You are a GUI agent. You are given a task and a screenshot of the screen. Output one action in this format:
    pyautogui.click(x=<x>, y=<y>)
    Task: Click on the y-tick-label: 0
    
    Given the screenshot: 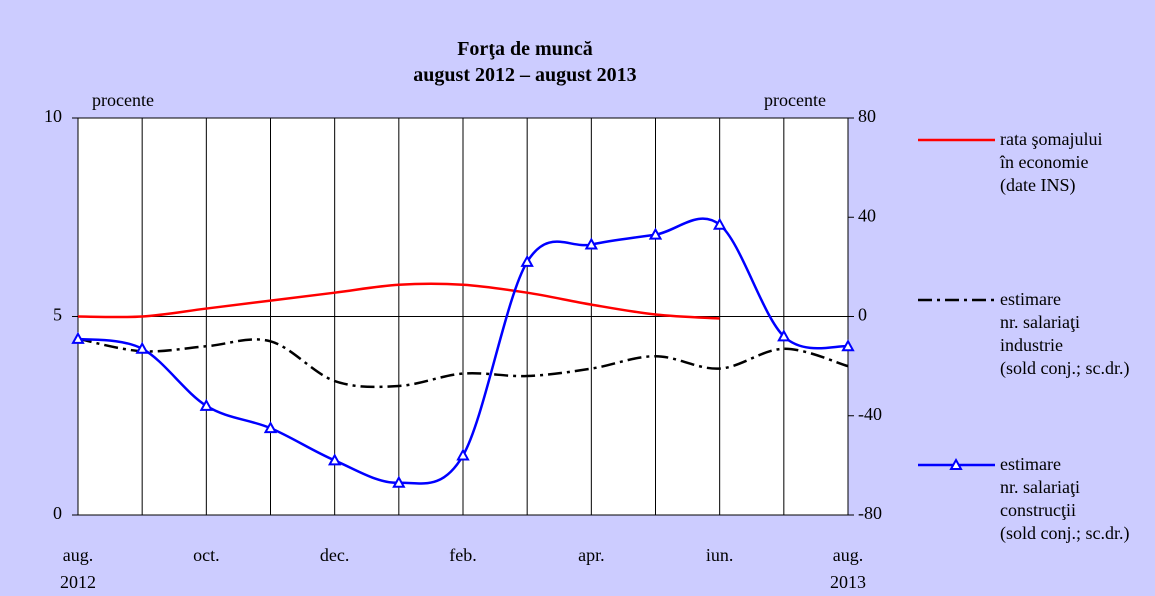 What is the action you would take?
    pyautogui.click(x=57, y=513)
    